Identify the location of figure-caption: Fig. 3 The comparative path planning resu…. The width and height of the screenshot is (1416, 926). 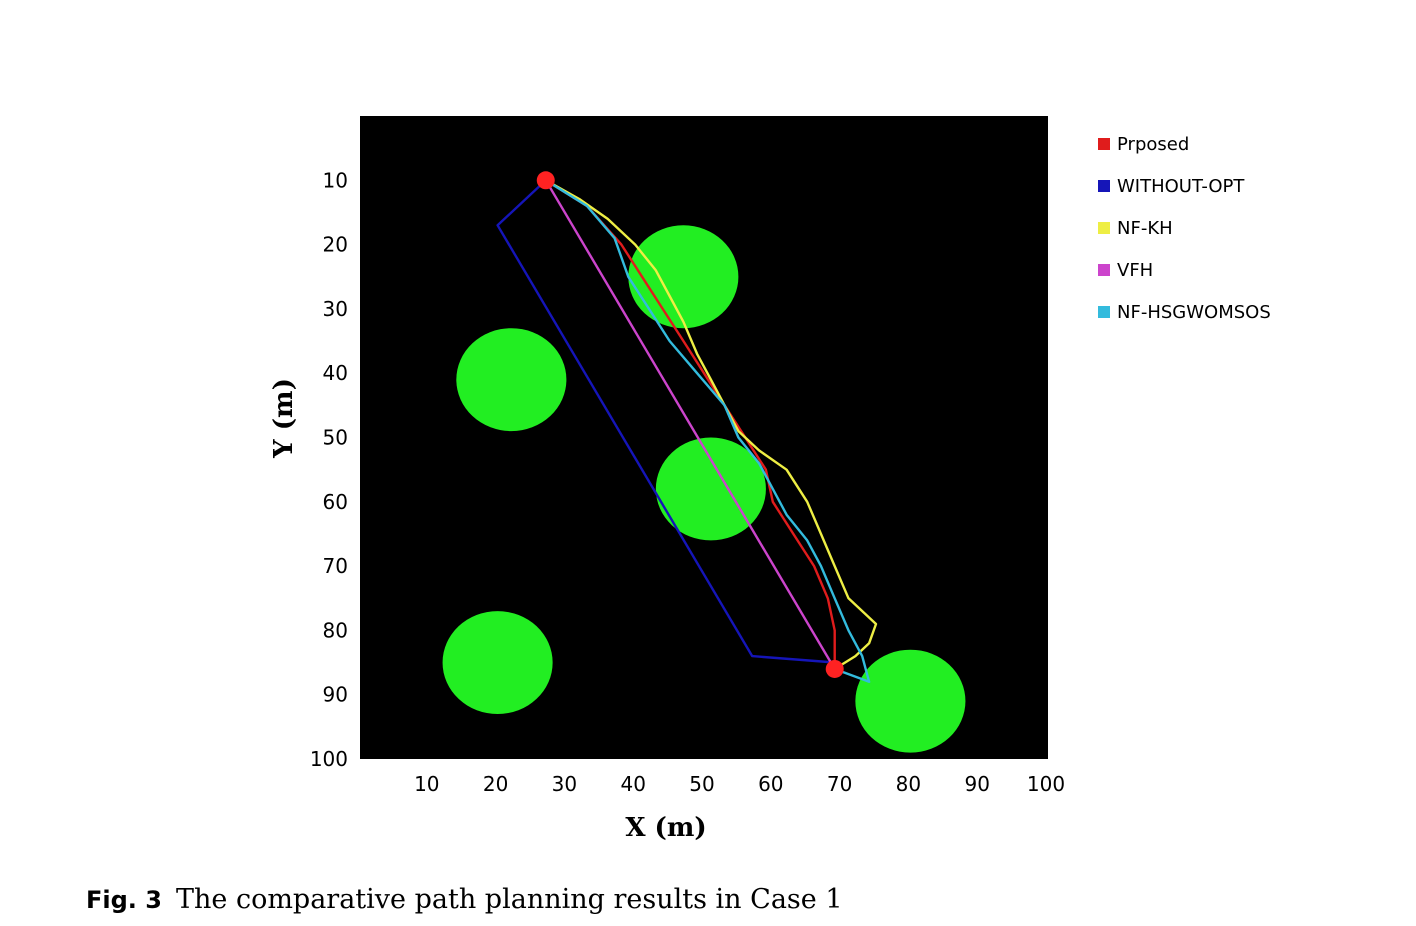
(464, 899).